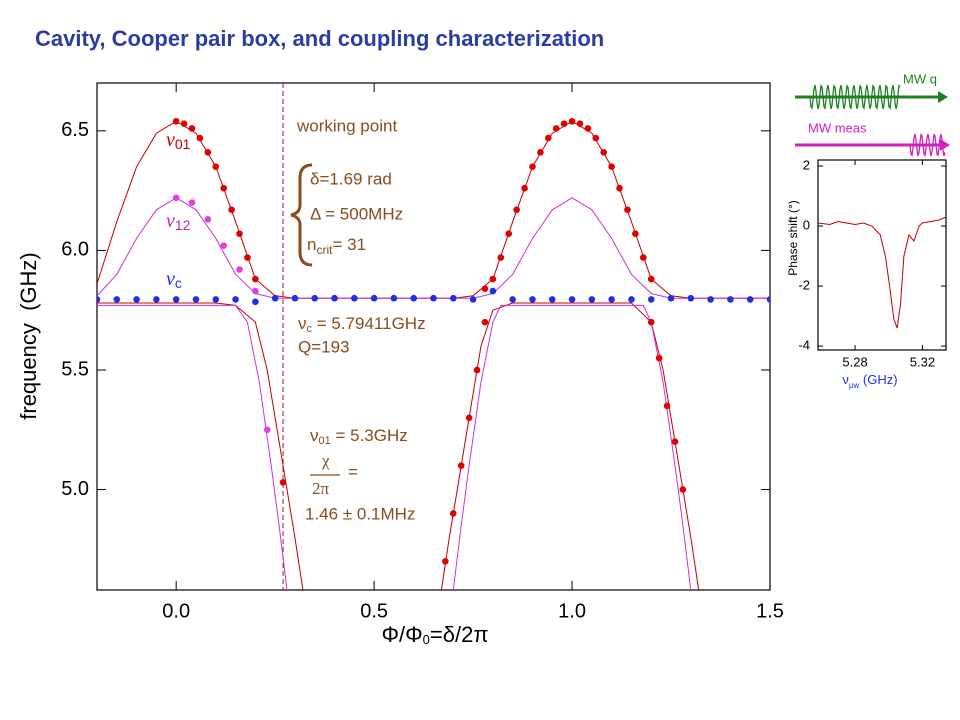  I want to click on q-label: Q=193, so click(324, 346).